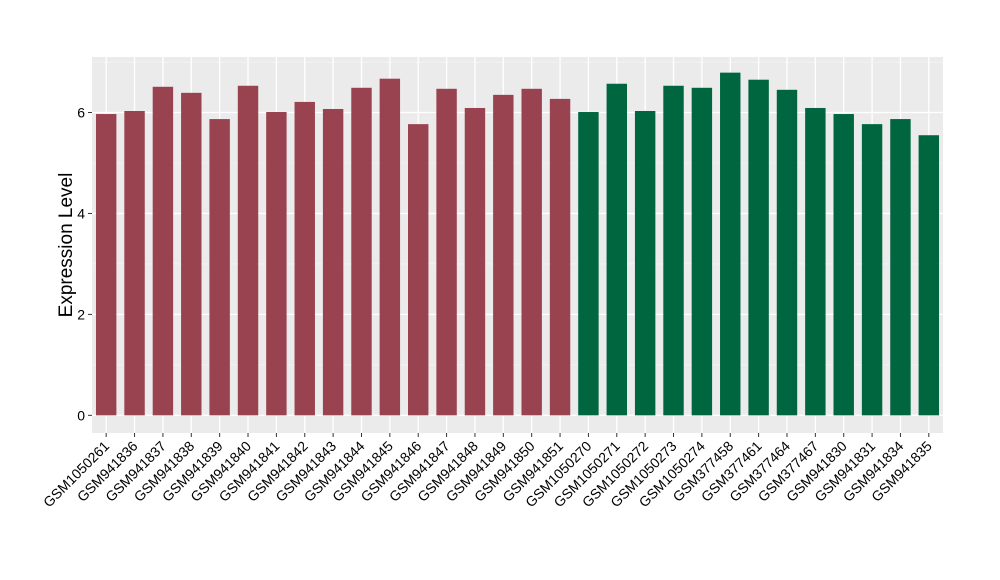 The width and height of the screenshot is (1000, 580). What do you see at coordinates (81, 213) in the screenshot?
I see `y-tick-label: 4` at bounding box center [81, 213].